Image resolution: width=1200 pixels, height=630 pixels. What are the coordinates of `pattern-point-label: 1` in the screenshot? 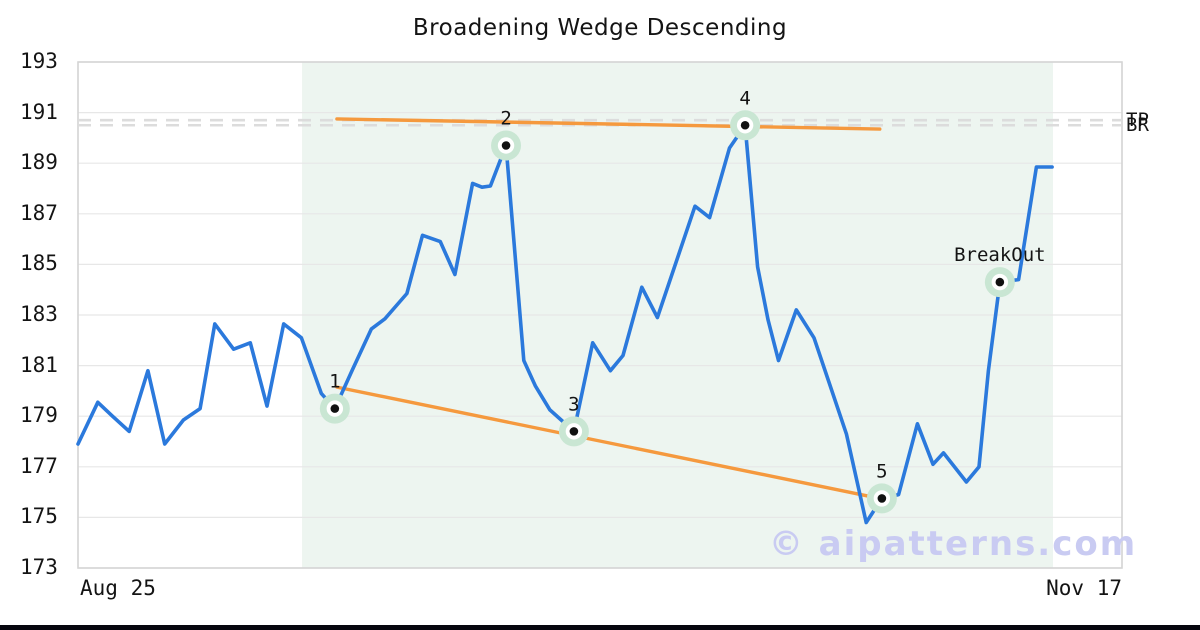 It's located at (334, 382).